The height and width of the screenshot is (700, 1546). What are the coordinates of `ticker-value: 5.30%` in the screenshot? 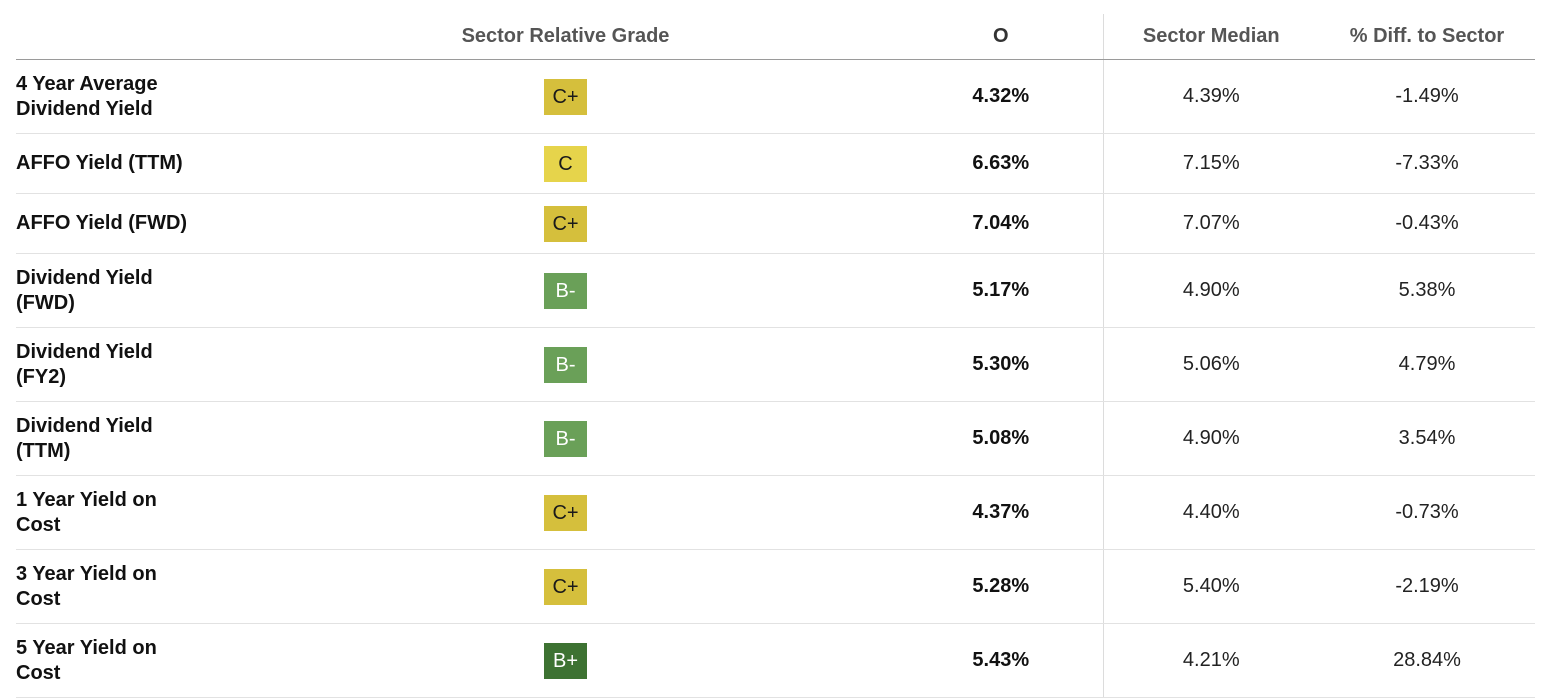 It's located at (1001, 364).